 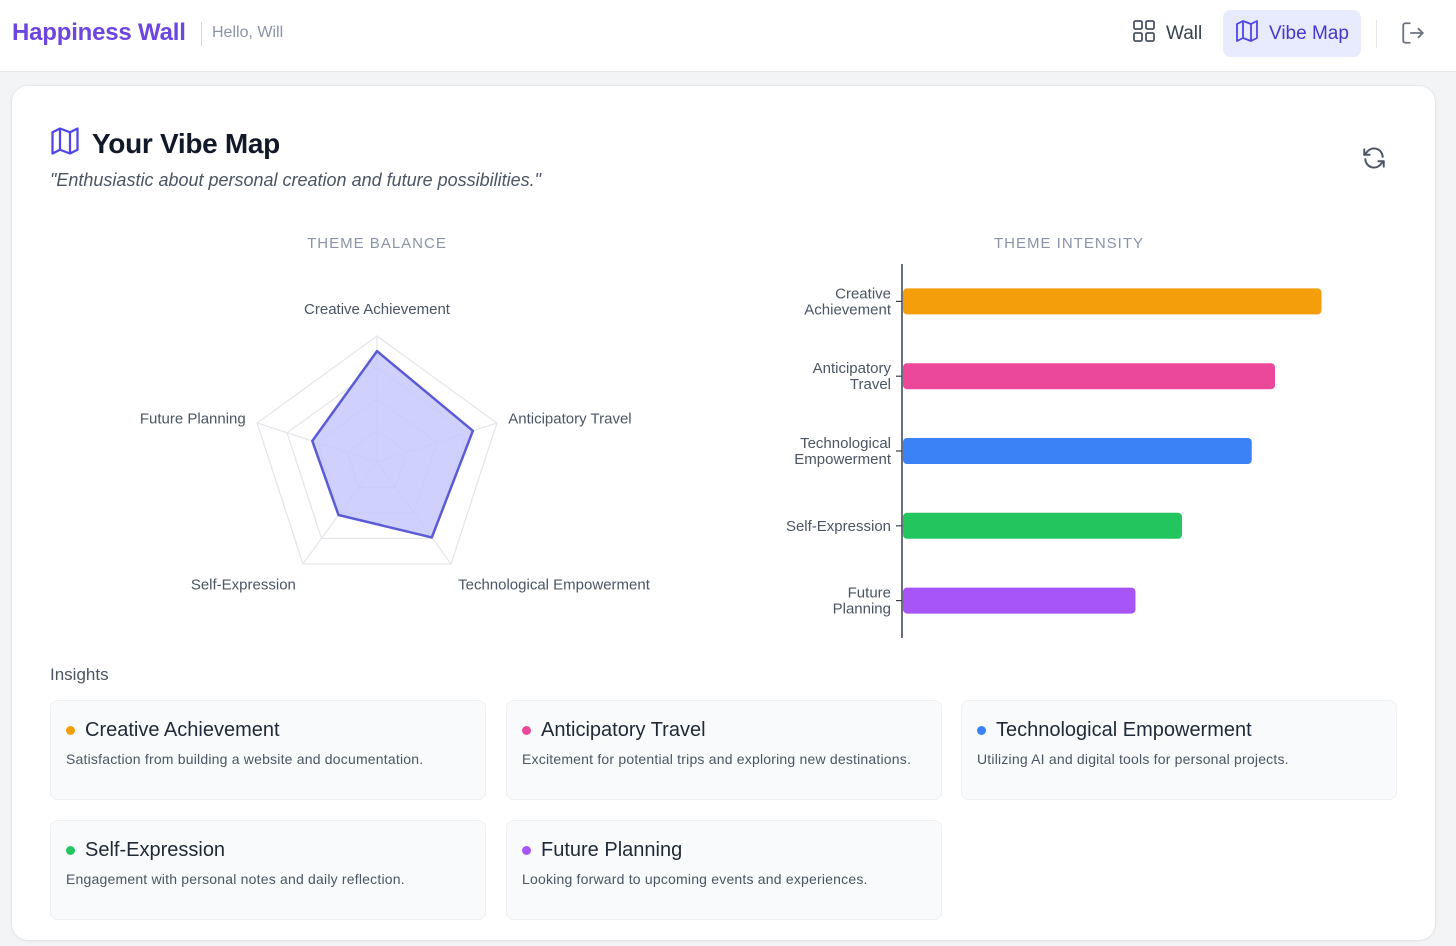 I want to click on insight-title: Self-Expression, so click(x=155, y=850).